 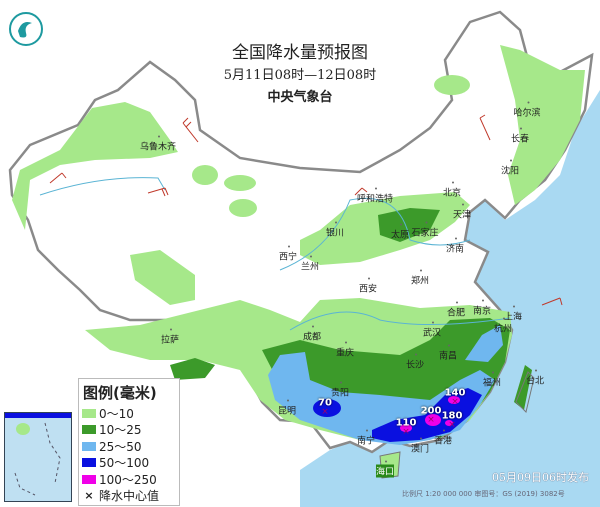 I want to click on city-label: 贵阳, so click(x=340, y=390).